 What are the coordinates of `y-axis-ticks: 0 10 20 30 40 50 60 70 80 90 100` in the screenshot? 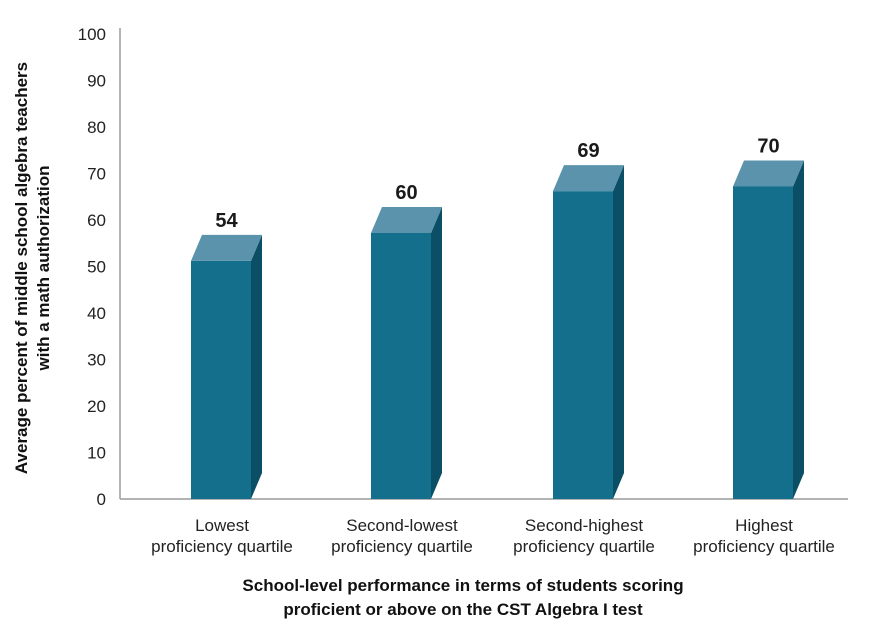 It's located at (92, 267).